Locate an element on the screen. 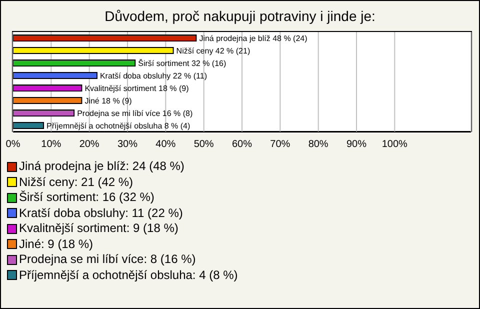  x-tick-label: 0% is located at coordinates (13, 144).